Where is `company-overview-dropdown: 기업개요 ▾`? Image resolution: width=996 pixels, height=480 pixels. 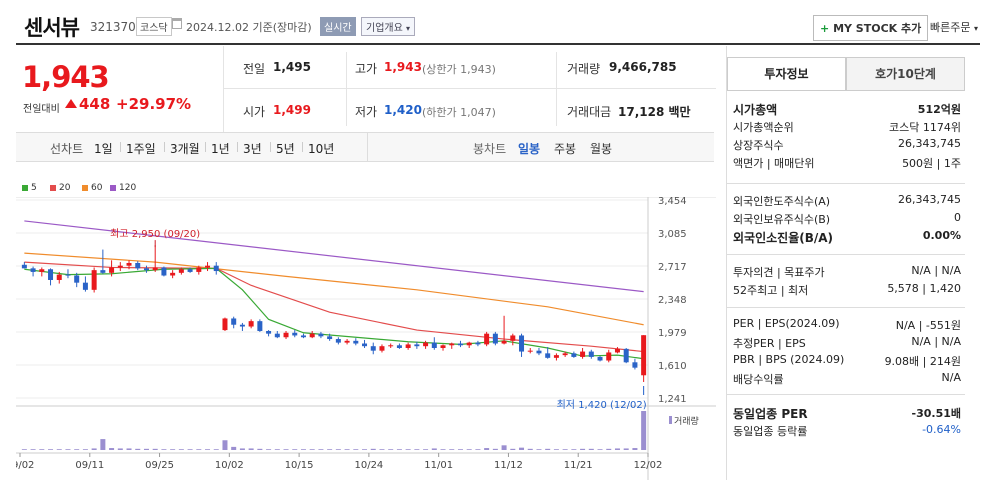 company-overview-dropdown: 기업개요 ▾ is located at coordinates (388, 26).